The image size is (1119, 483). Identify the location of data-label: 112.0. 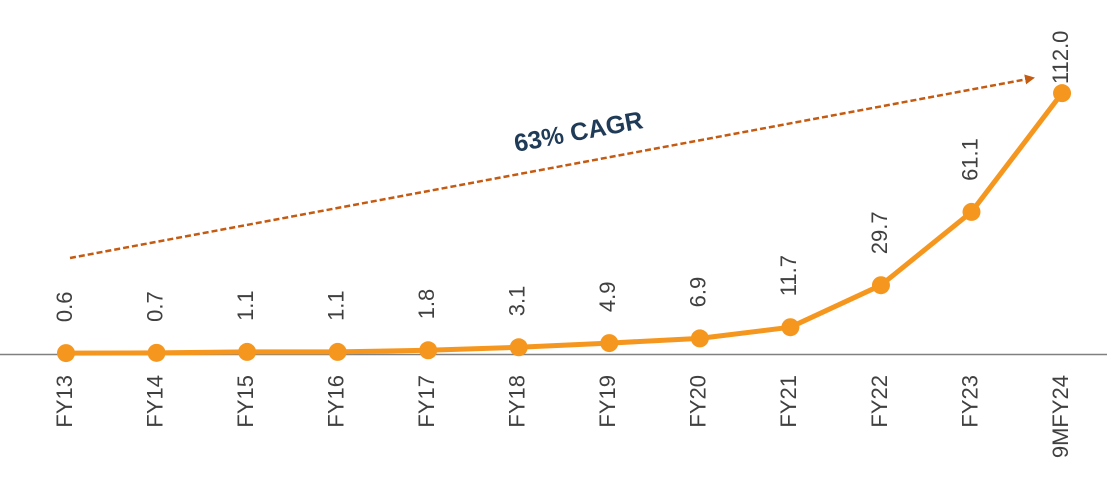
(1060, 57).